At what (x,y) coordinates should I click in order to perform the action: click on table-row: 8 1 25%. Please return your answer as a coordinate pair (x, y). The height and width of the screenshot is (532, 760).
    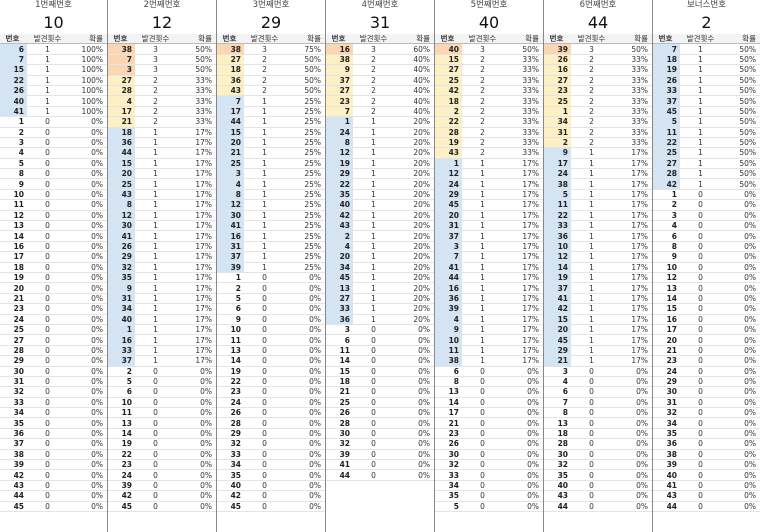
    Looking at the image, I should click on (271, 195).